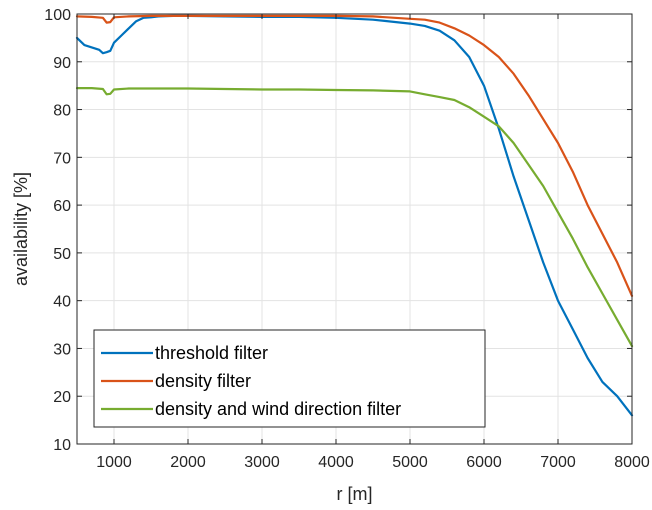  Describe the element at coordinates (410, 462) in the screenshot. I see `x-tick-label: 5000` at that location.